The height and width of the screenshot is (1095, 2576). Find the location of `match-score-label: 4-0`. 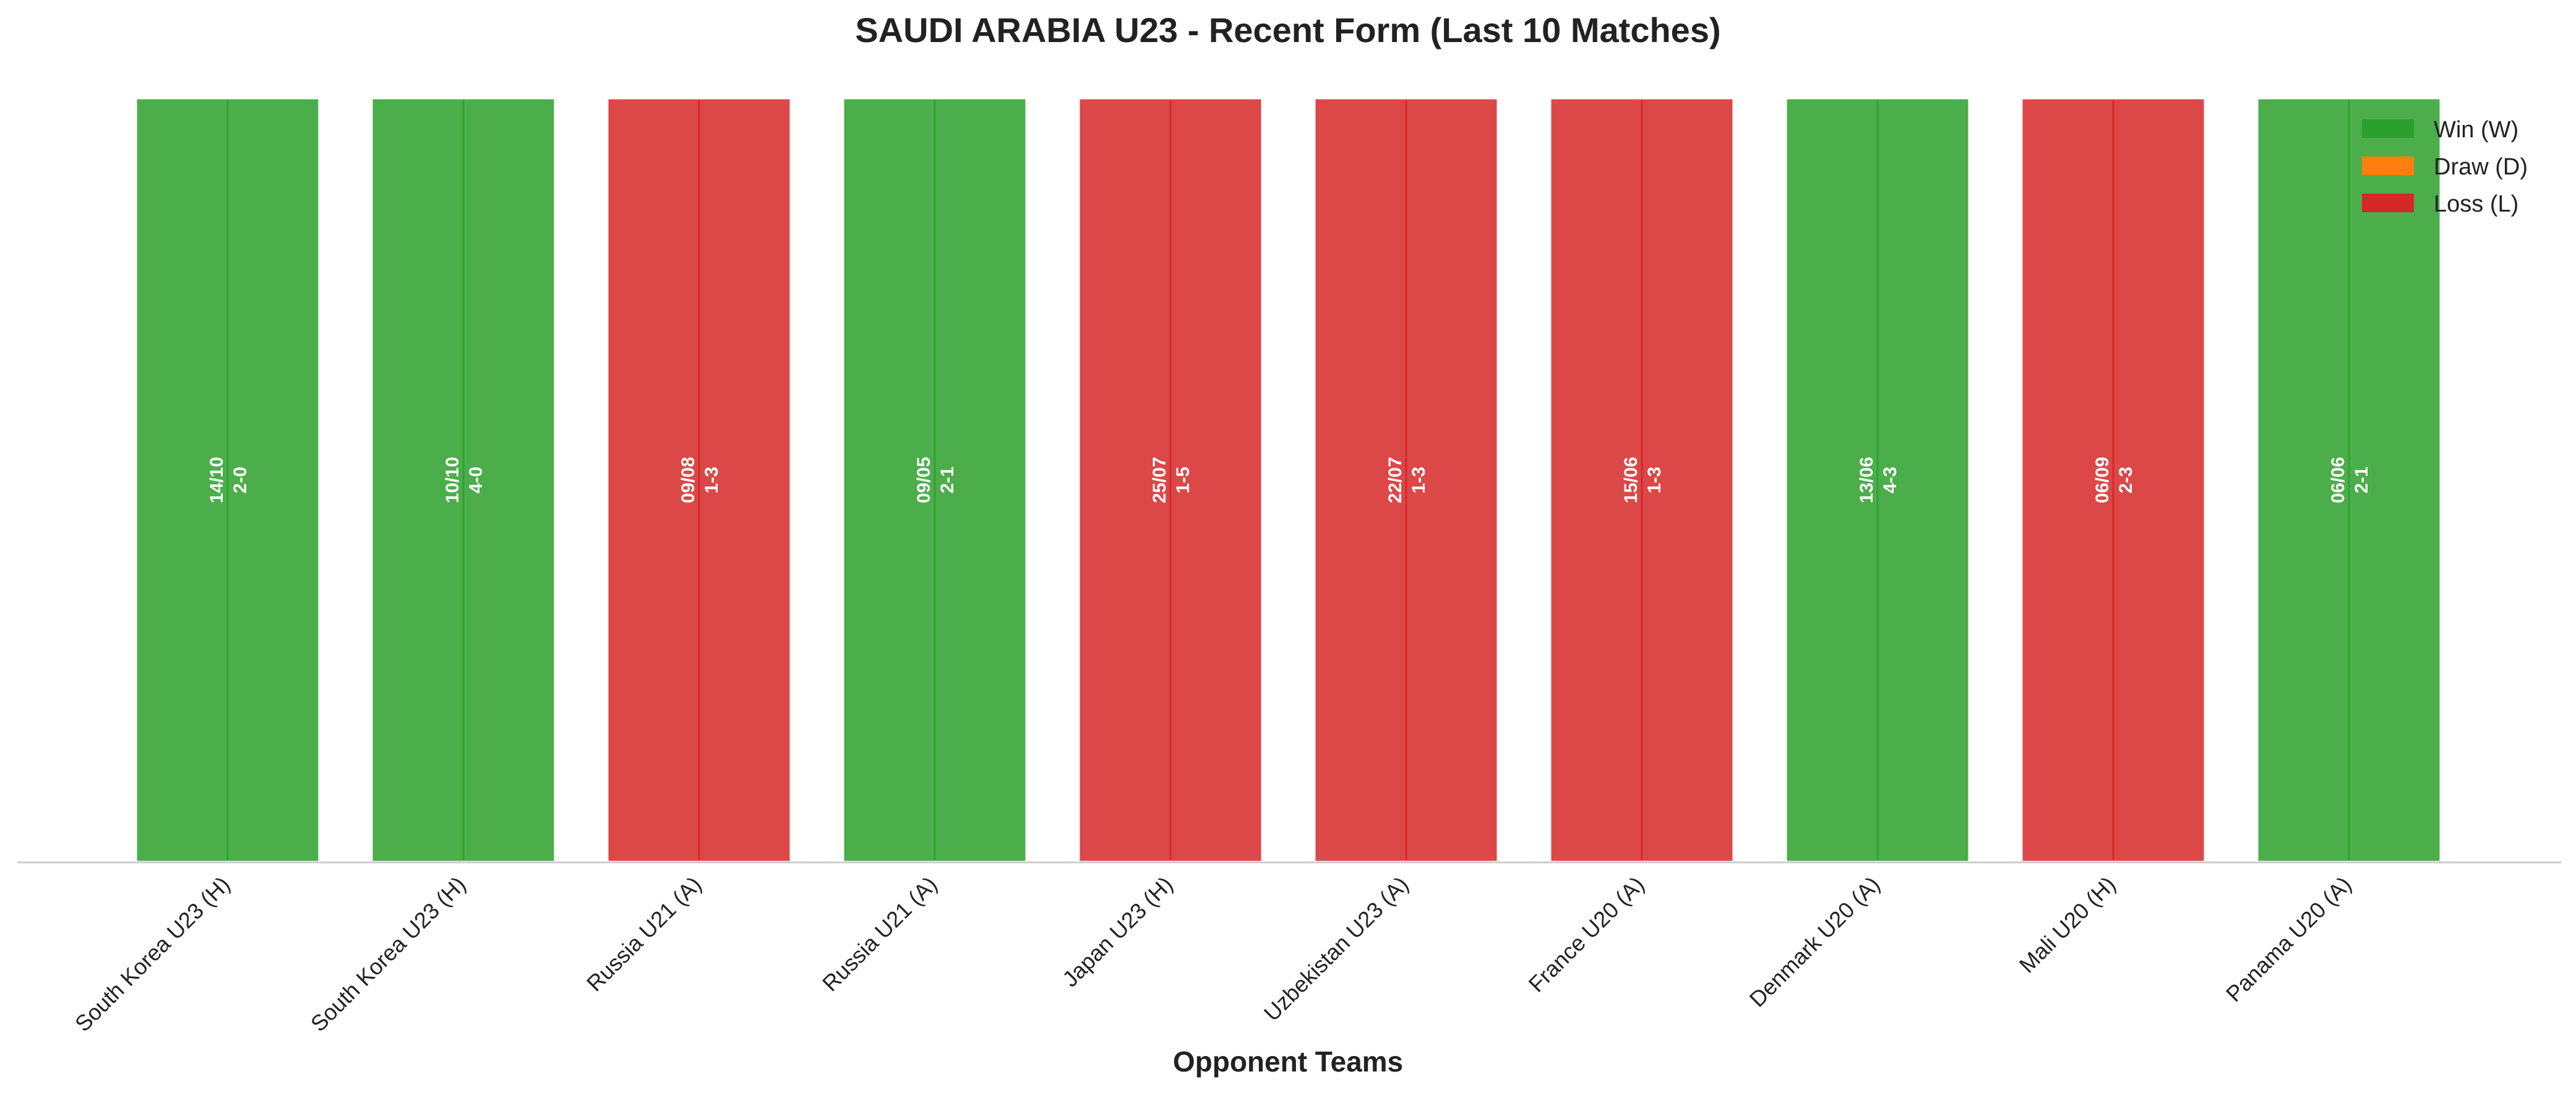

match-score-label: 4-0 is located at coordinates (476, 480).